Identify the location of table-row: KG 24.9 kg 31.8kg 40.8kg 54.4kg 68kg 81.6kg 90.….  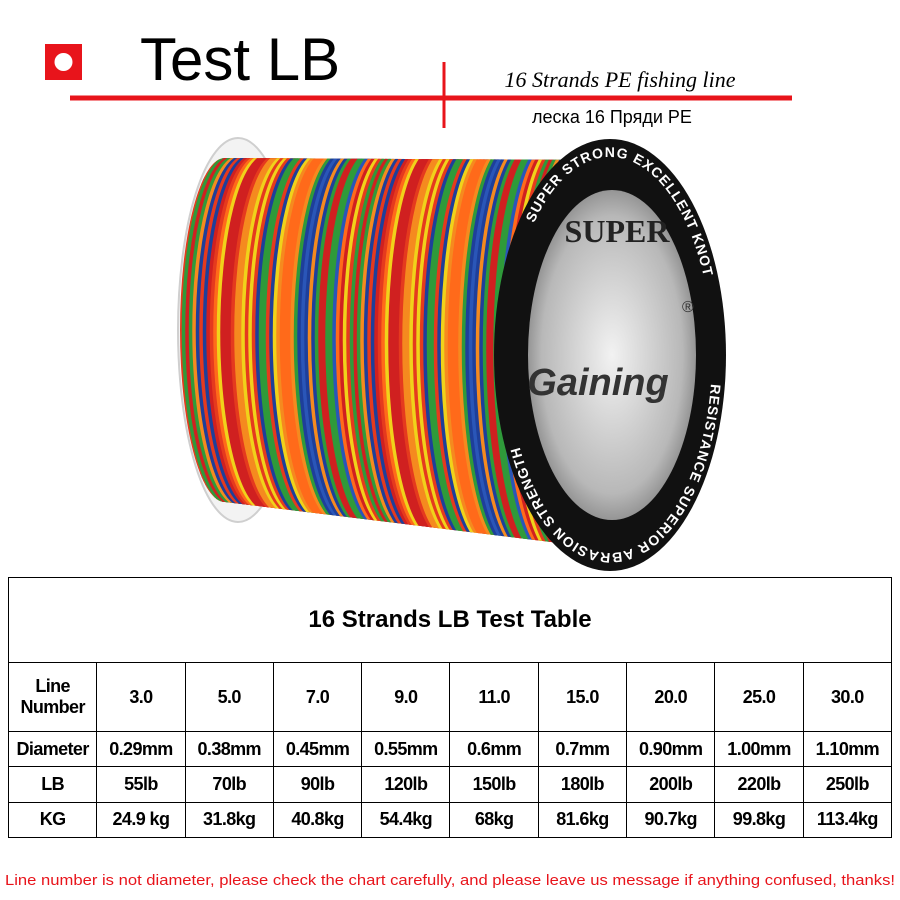
(450, 820).